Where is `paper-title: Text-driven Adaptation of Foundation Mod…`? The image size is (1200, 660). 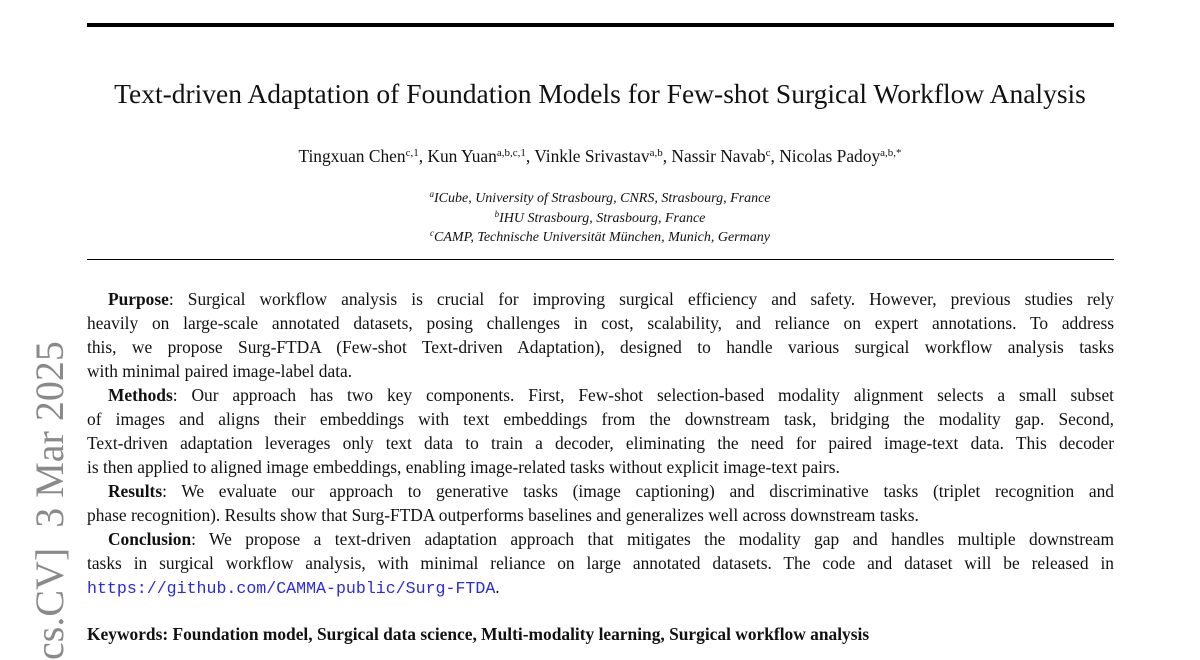
paper-title: Text-driven Adaptation of Foundation Mod… is located at coordinates (600, 93).